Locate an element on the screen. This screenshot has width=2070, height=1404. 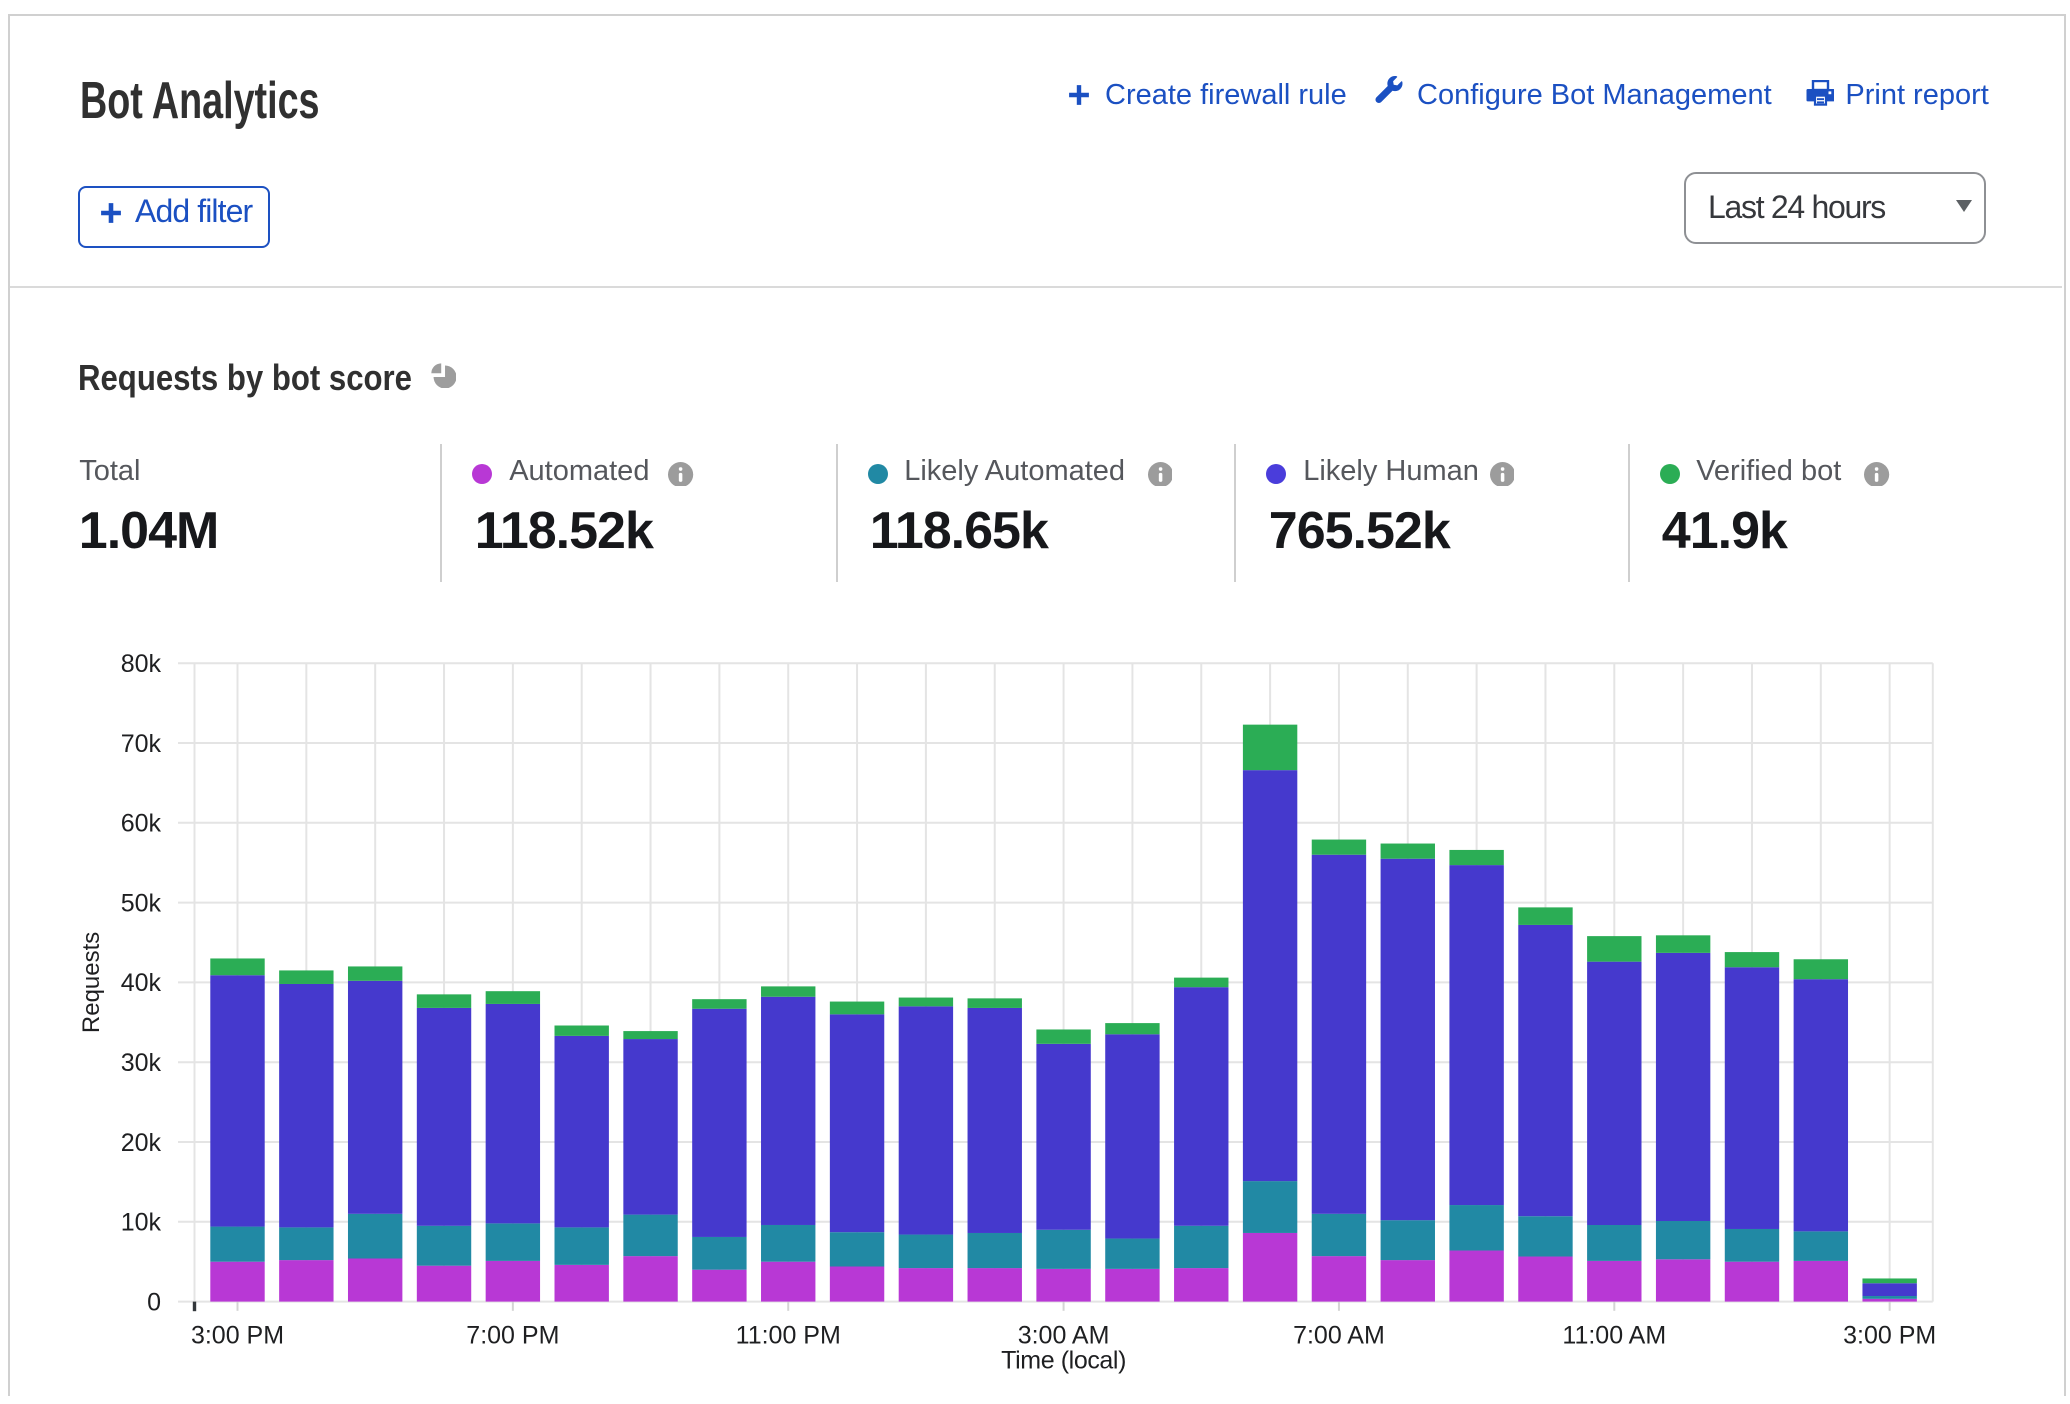
svg-text: 10k is located at coordinates (141, 1223).